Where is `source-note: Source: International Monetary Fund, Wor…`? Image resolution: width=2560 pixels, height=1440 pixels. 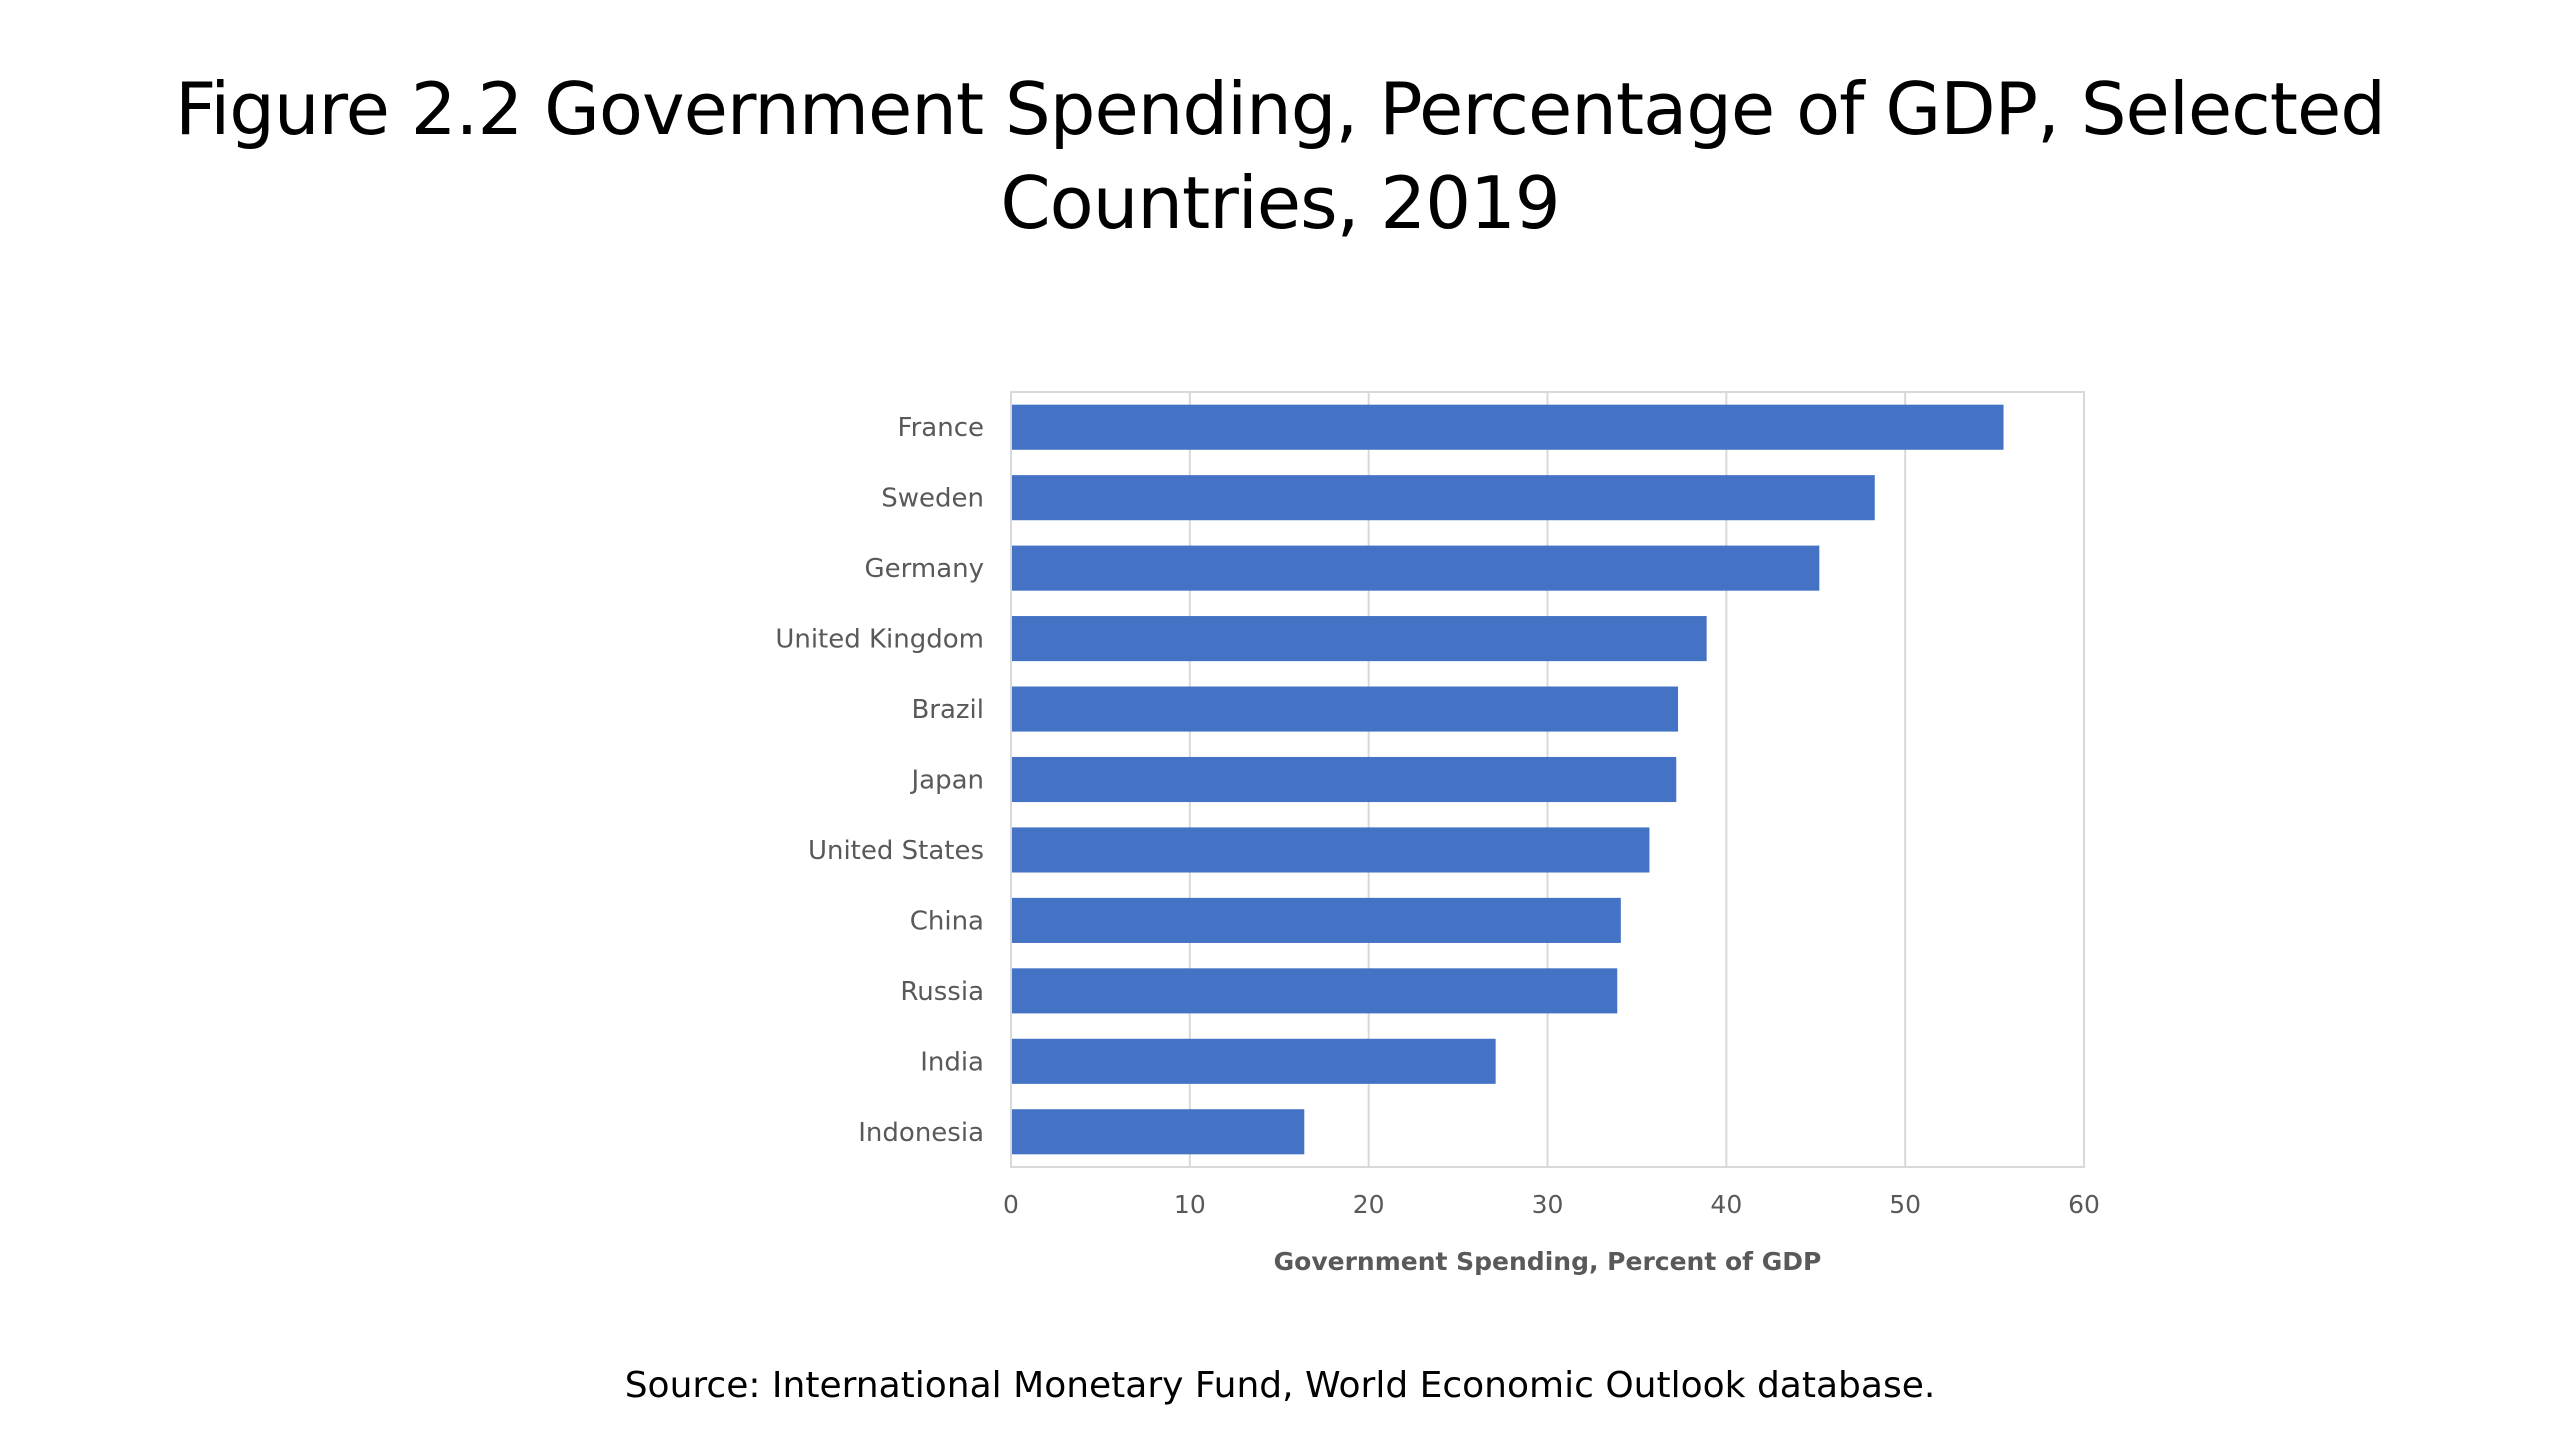
source-note: Source: International Monetary Fund, Wor… is located at coordinates (1280, 1385).